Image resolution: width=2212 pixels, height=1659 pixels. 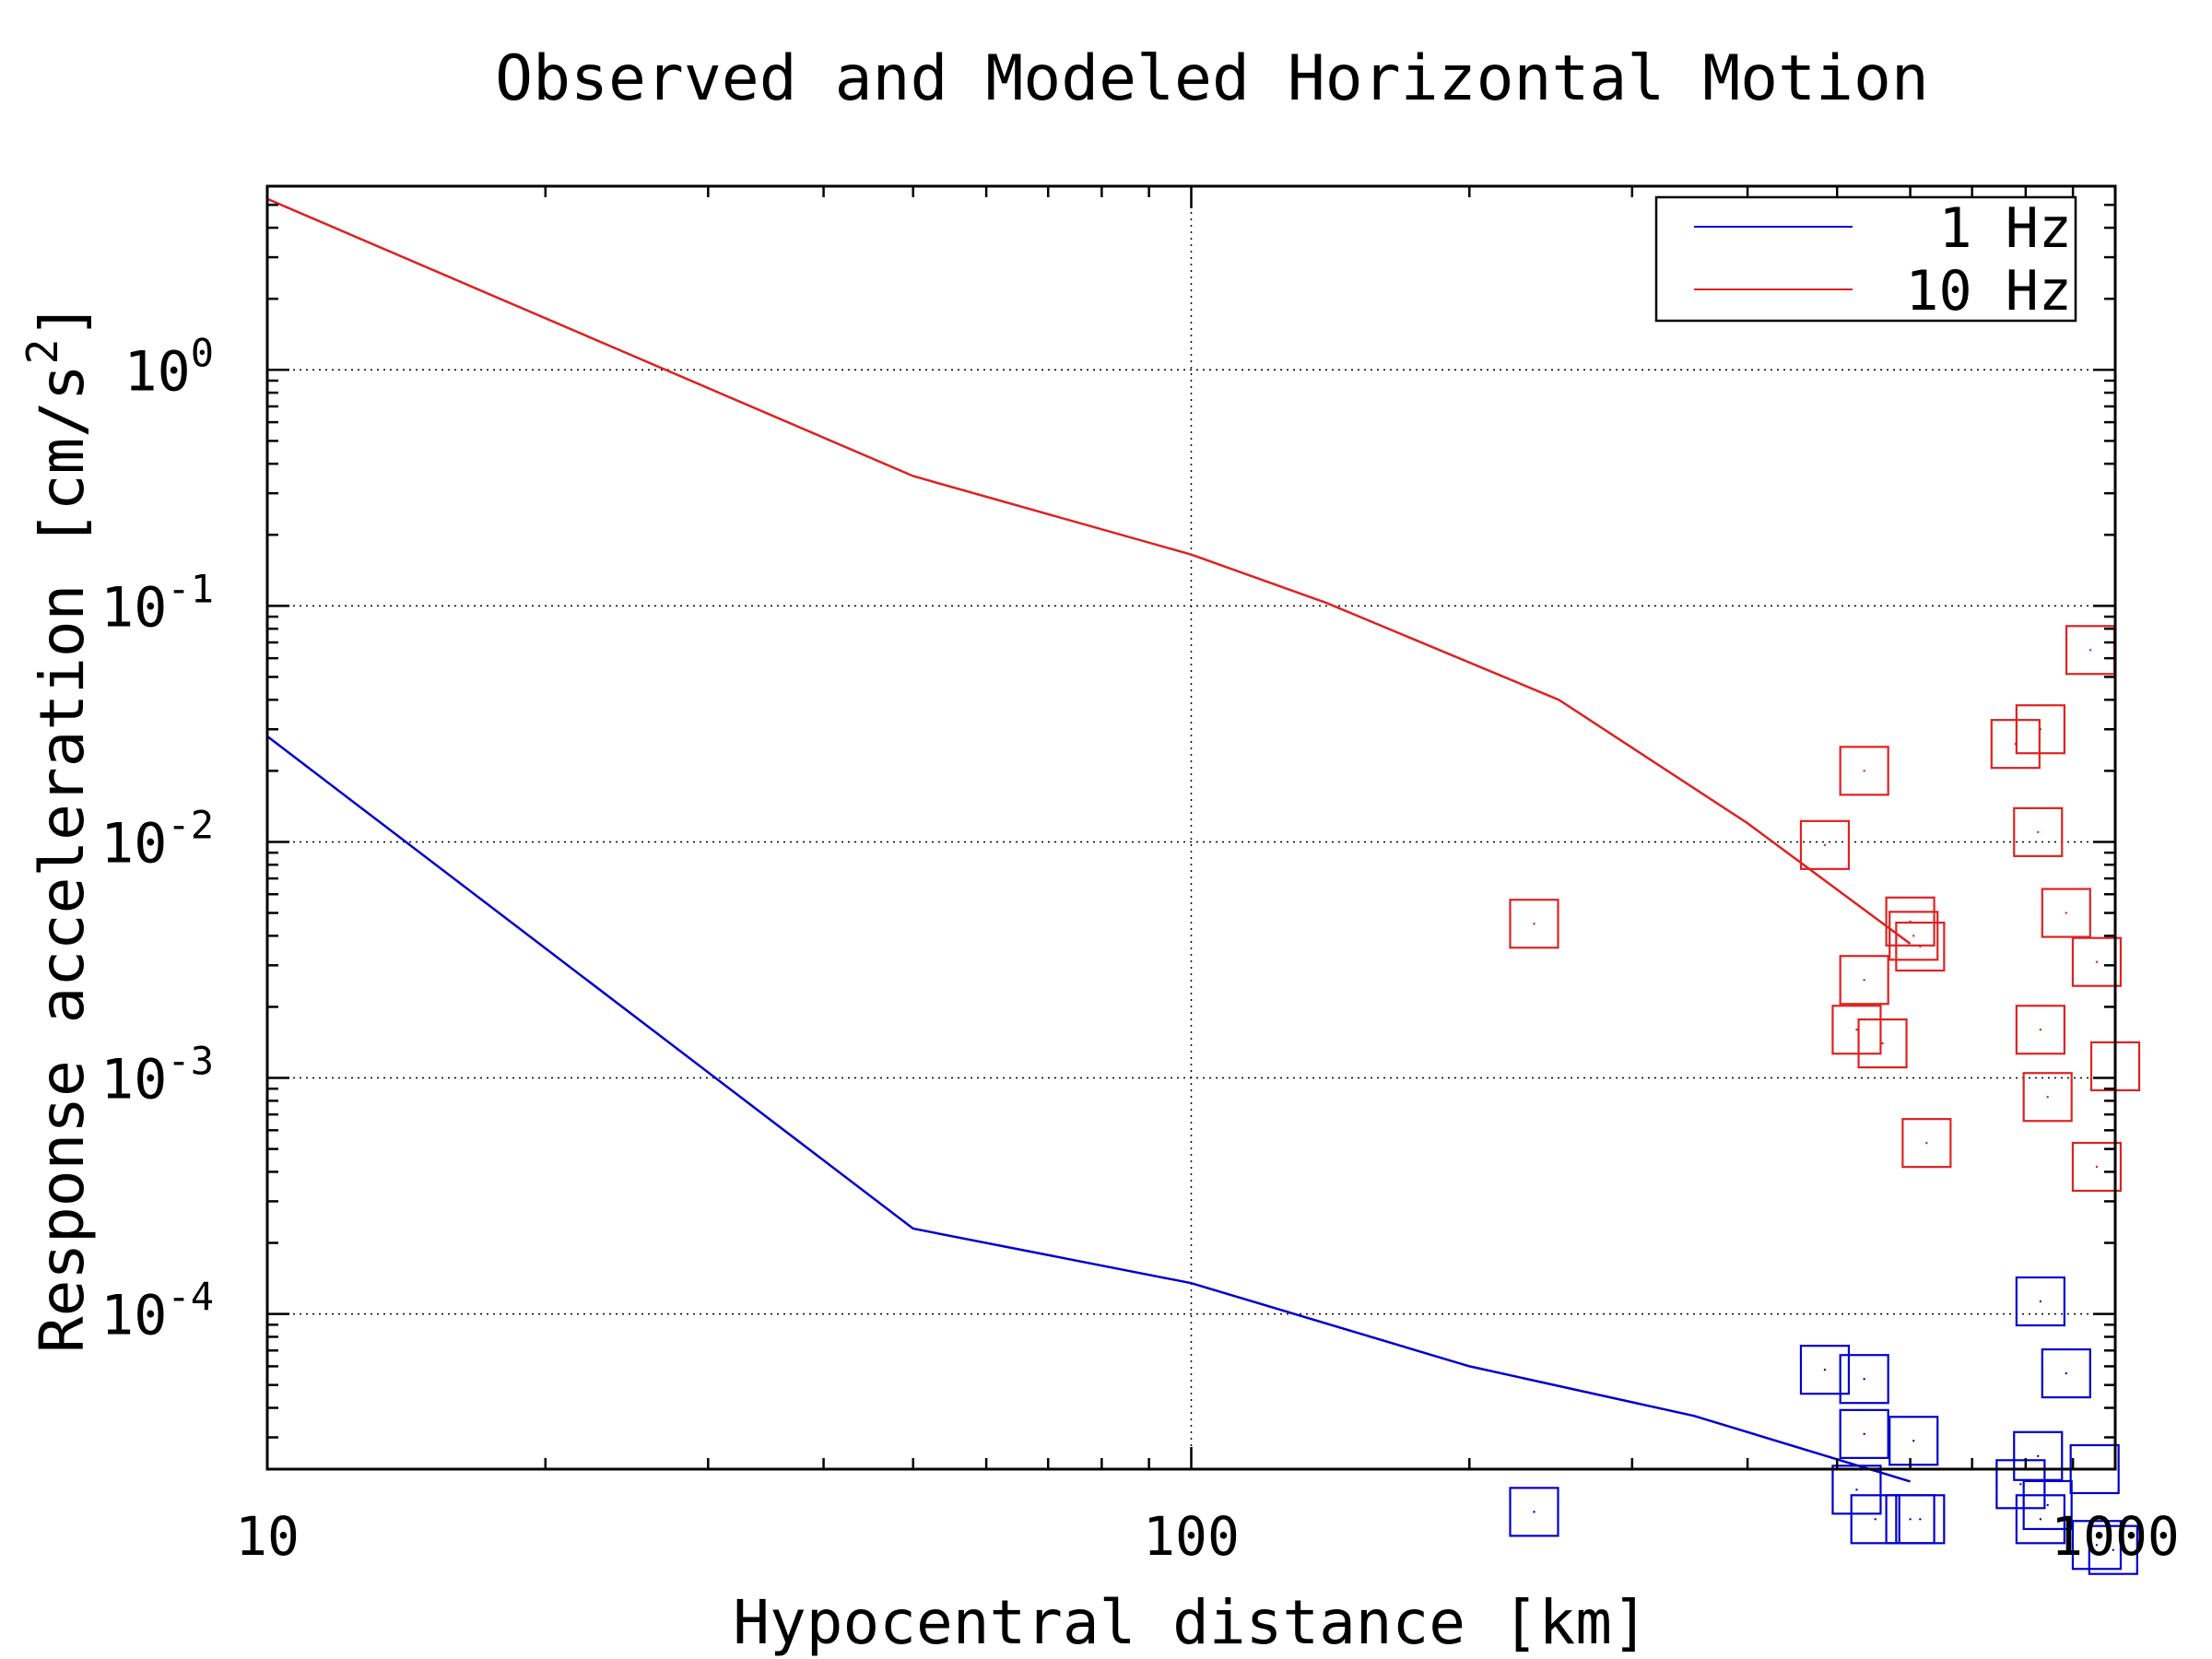 I want to click on legend-box, so click(x=1865, y=259).